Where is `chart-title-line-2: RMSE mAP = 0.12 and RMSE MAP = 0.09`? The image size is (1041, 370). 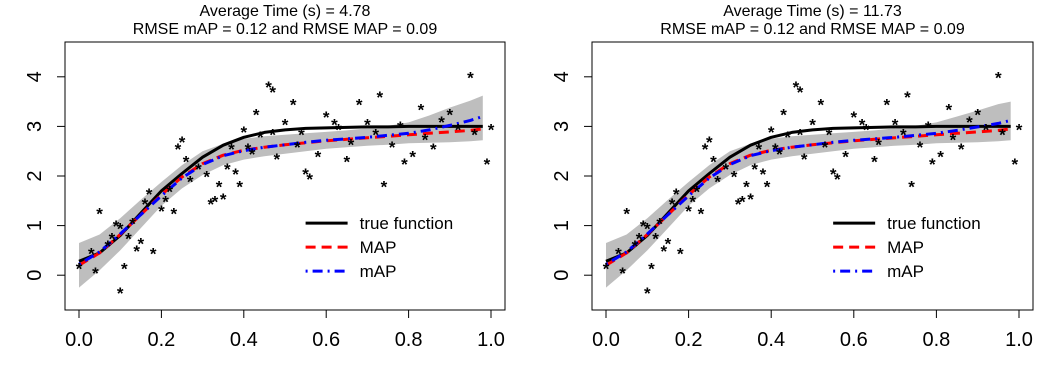 chart-title-line-2: RMSE mAP = 0.12 and RMSE MAP = 0.09 is located at coordinates (285, 29).